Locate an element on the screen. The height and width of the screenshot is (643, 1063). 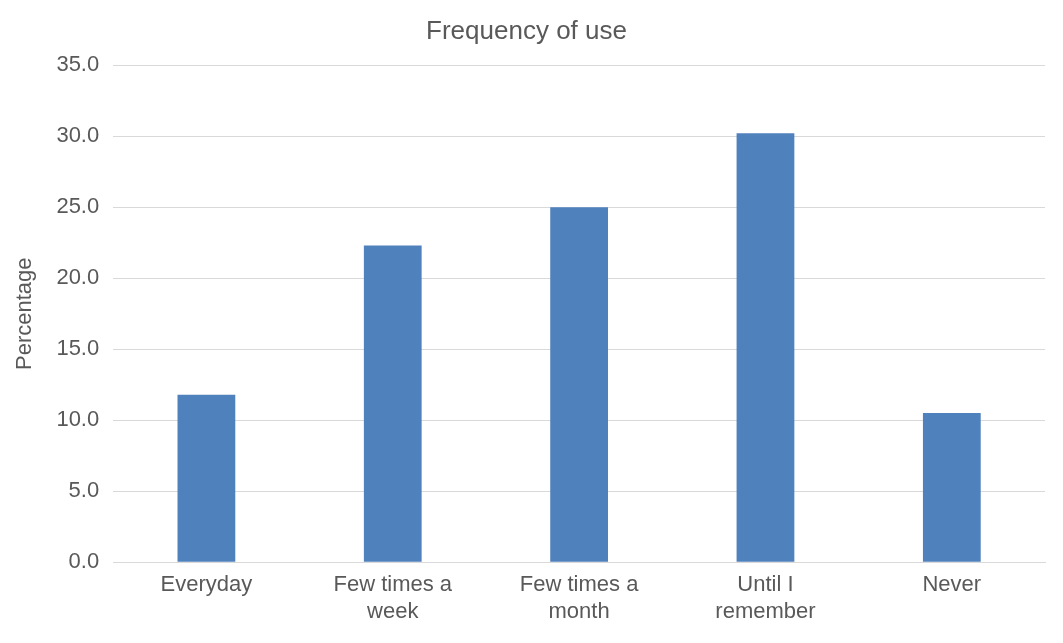
y-axis-title: Percentage is located at coordinates (24, 313).